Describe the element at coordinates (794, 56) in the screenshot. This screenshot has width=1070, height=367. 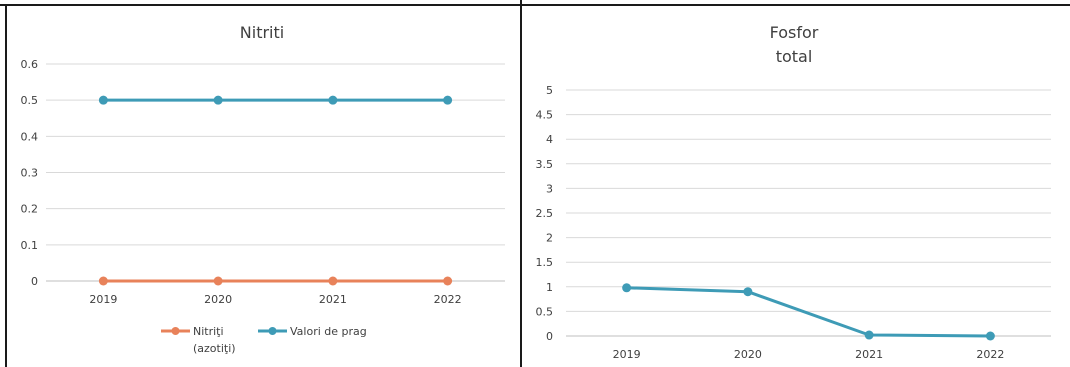
I see `chart-title-line2: total` at that location.